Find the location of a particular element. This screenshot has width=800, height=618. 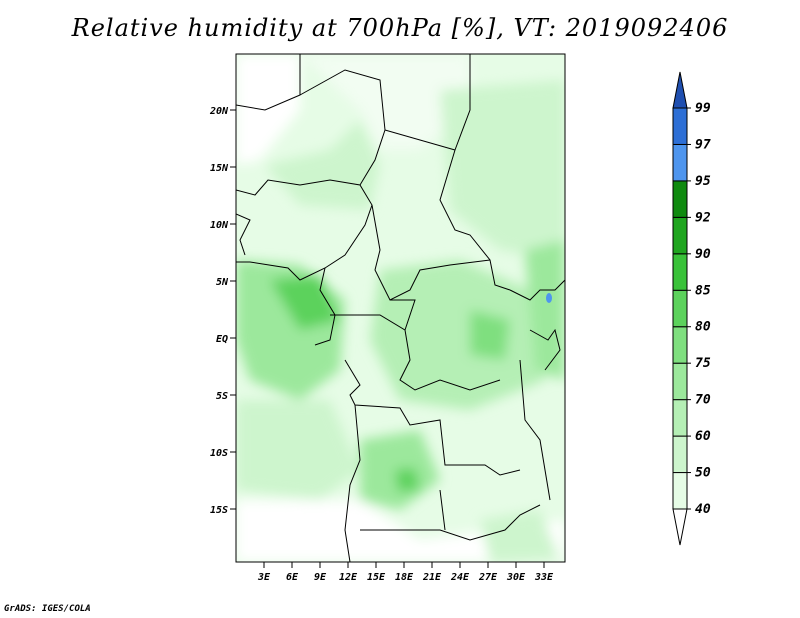

lat-label-5n: 5N is located at coordinates (222, 282).